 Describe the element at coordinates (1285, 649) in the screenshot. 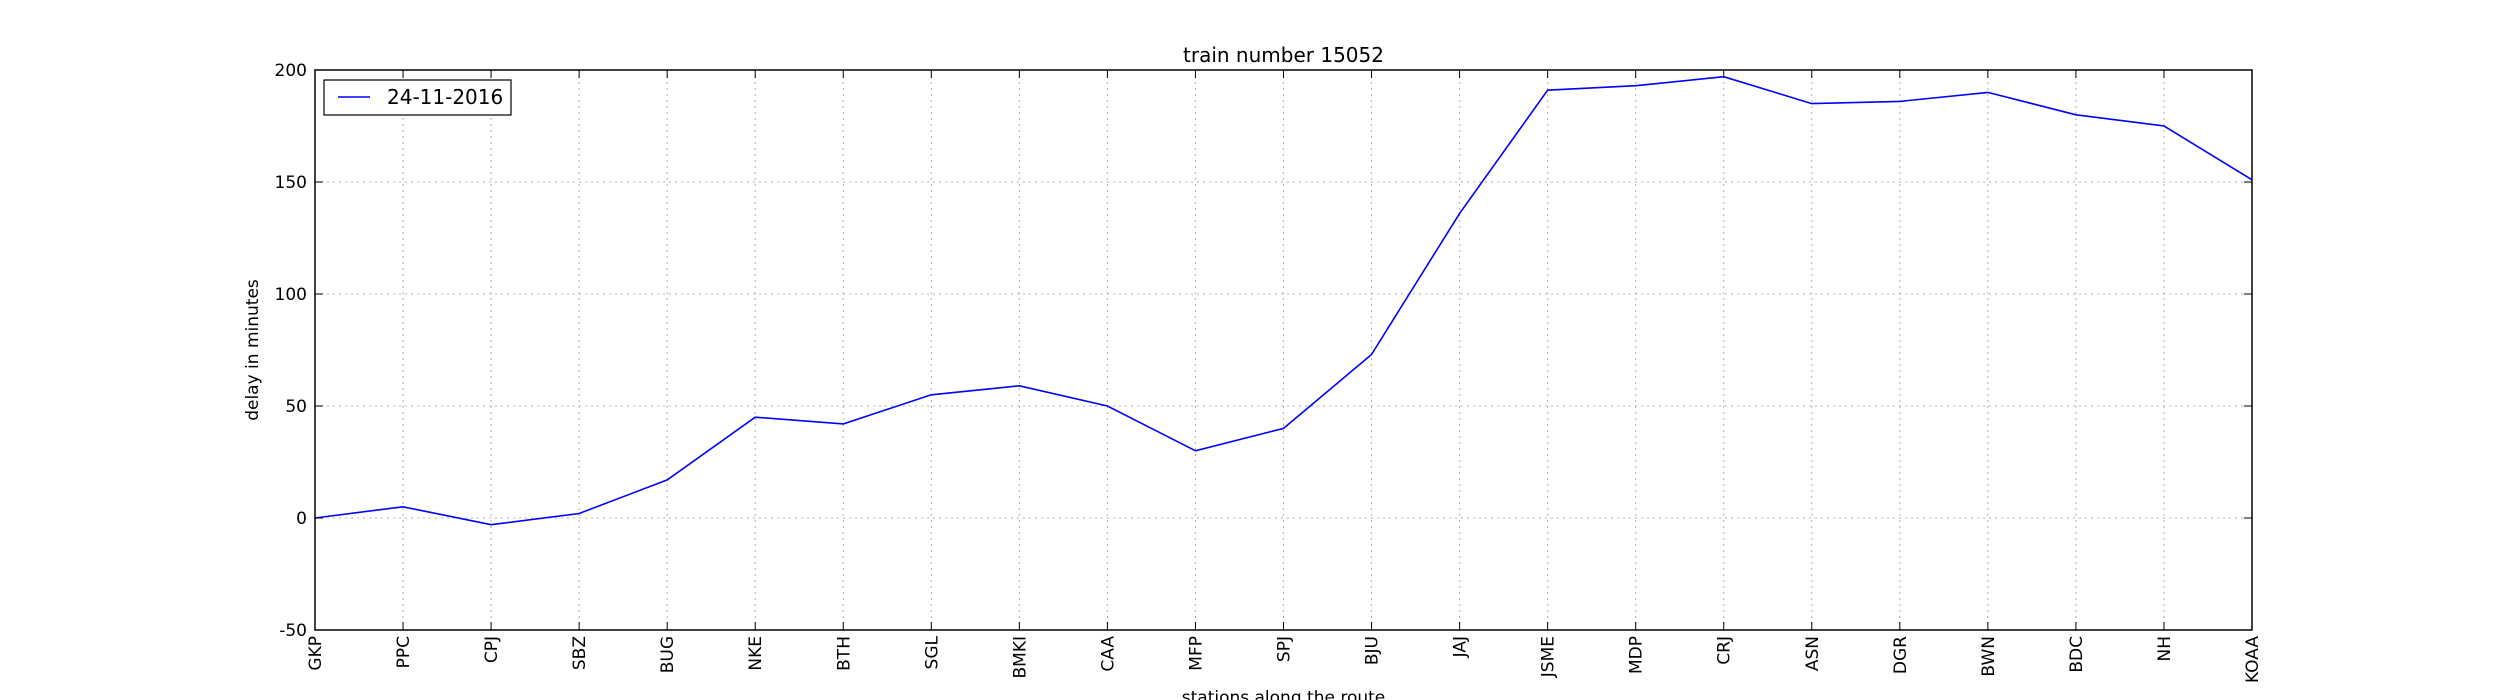

I see `x-tick-label: SPJ` at that location.